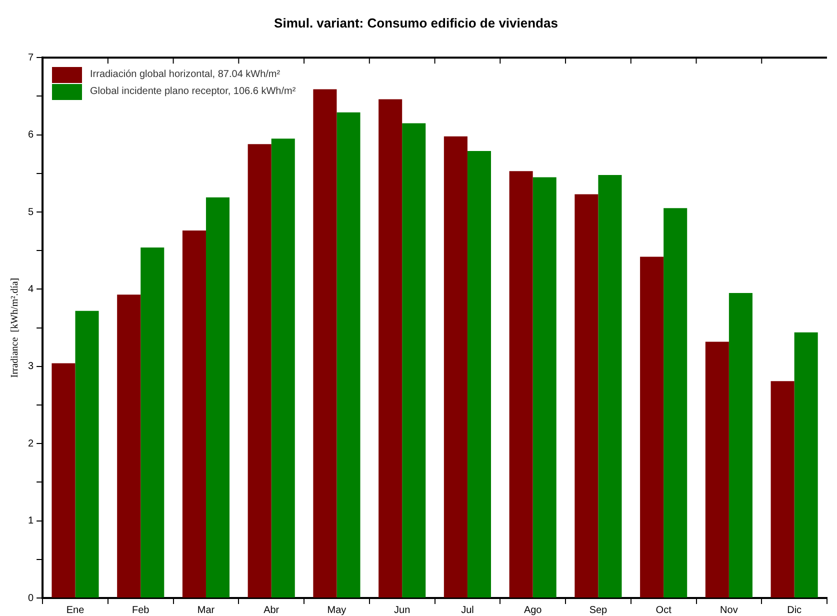  Describe the element at coordinates (141, 610) in the screenshot. I see `x-tick-label: Feb` at that location.